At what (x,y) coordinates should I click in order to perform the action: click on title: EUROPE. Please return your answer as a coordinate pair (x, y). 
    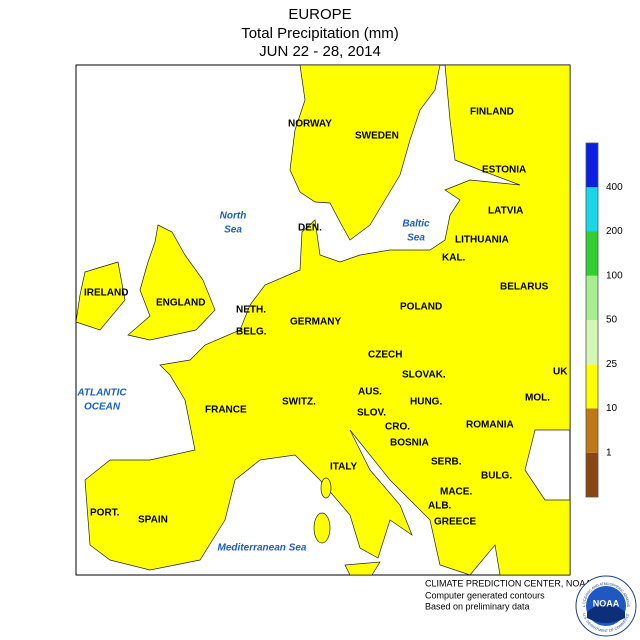
    Looking at the image, I should click on (319, 14).